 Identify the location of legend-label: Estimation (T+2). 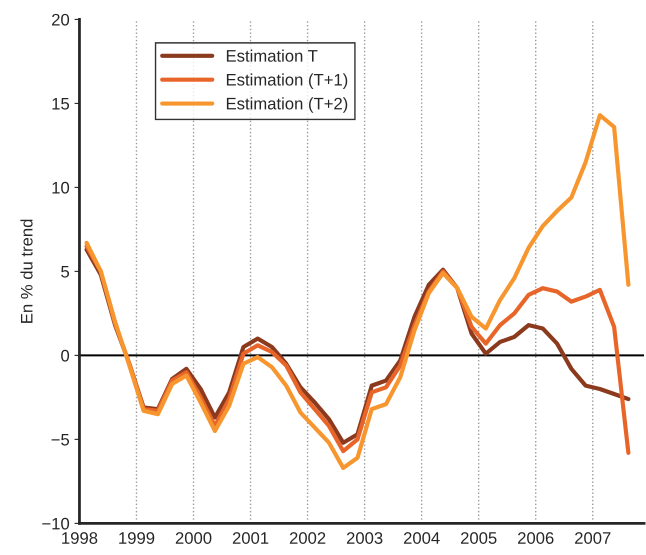
(287, 105).